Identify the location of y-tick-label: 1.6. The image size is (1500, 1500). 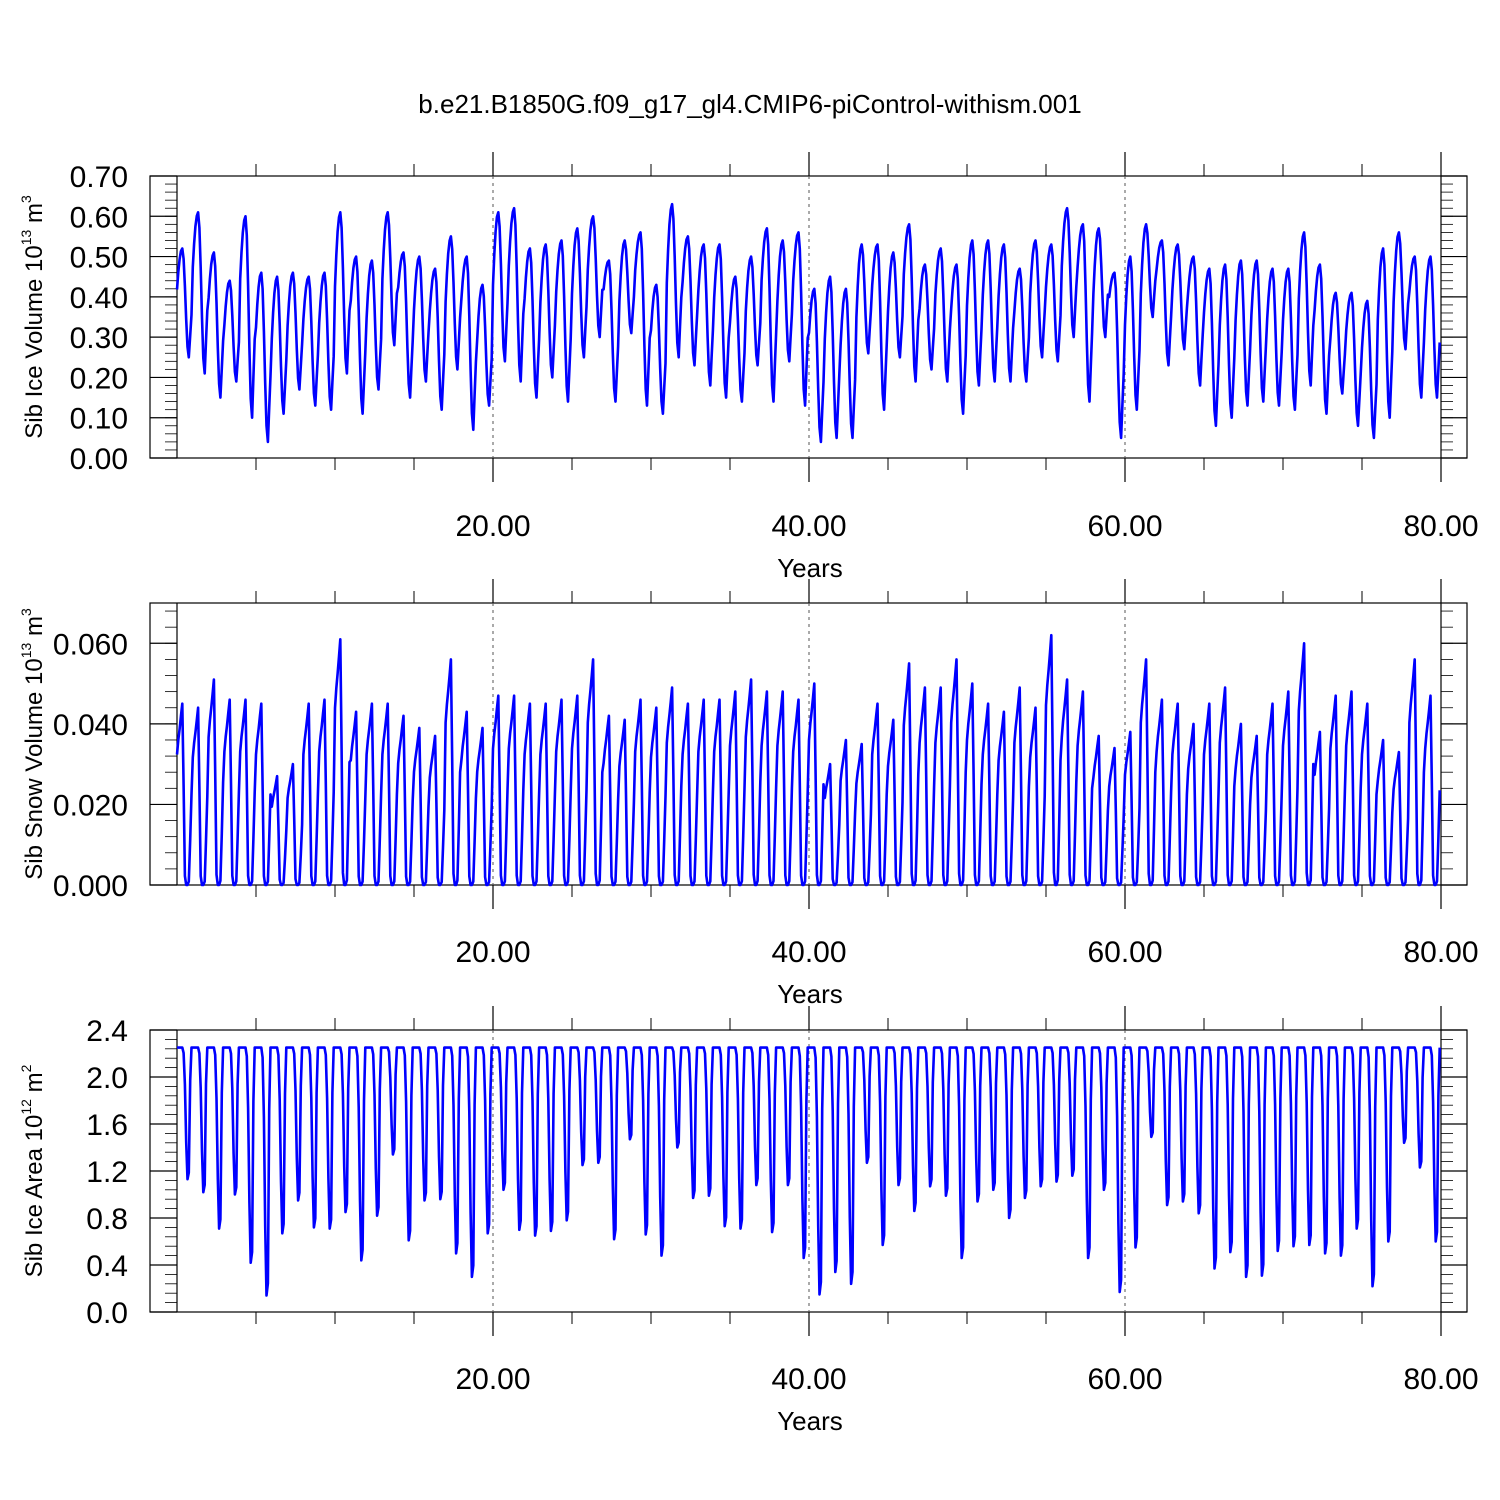
(107, 1125).